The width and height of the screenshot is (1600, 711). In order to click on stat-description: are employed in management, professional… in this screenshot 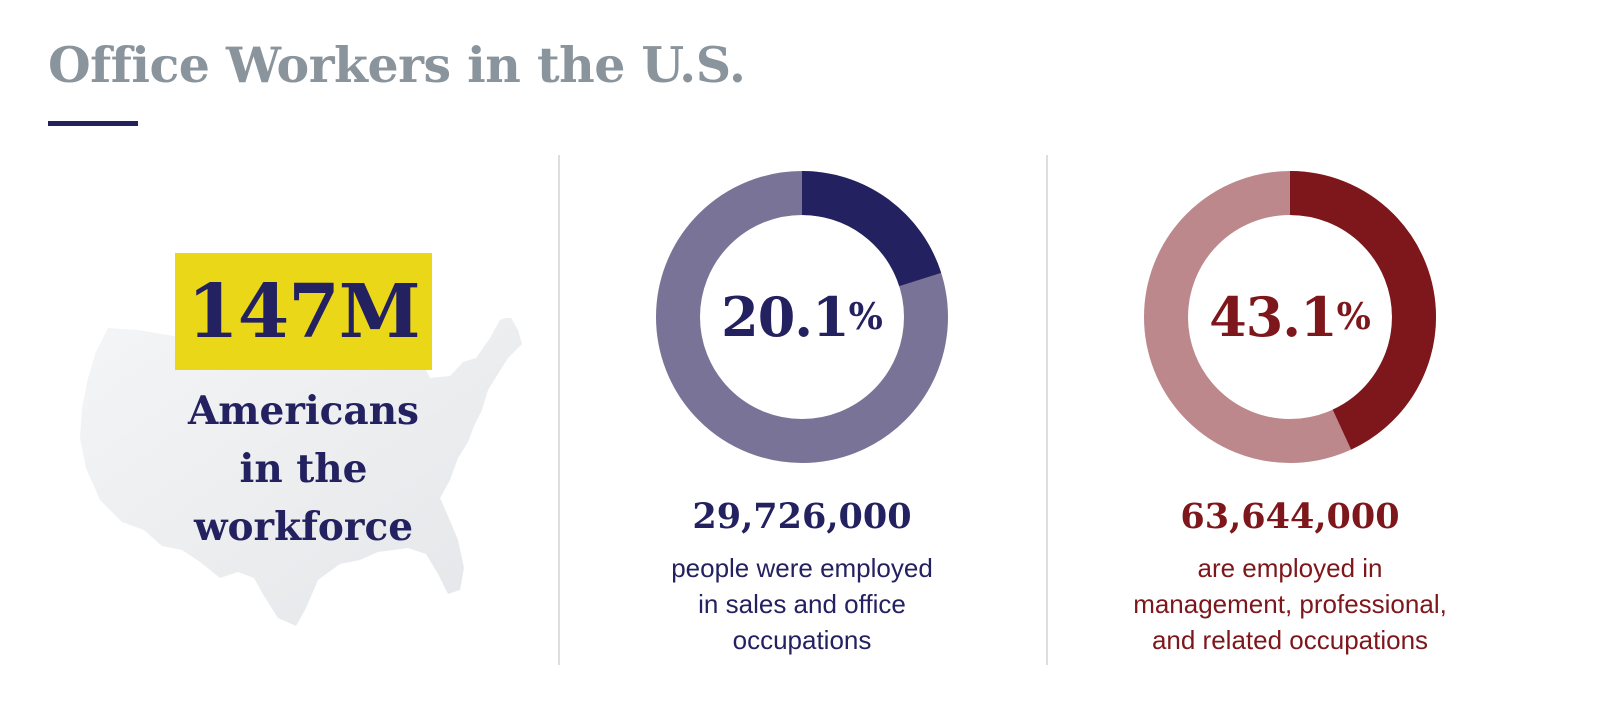, I will do `click(1290, 604)`.